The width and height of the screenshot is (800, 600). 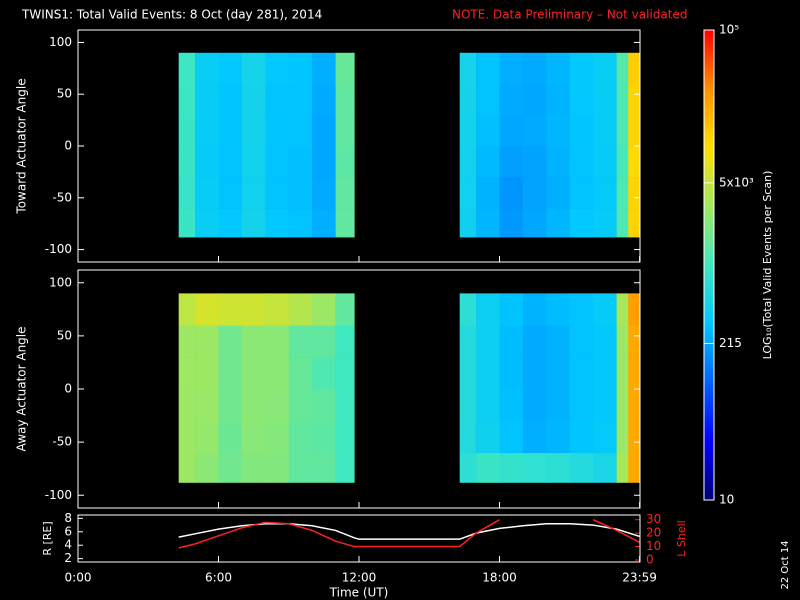 What do you see at coordinates (359, 578) in the screenshot?
I see `x-tick-label: 12:00` at bounding box center [359, 578].